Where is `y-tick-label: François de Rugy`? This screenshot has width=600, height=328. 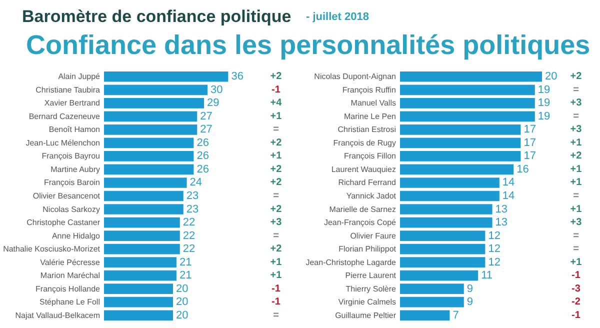 y-tick-label: François de Rugy is located at coordinates (364, 143).